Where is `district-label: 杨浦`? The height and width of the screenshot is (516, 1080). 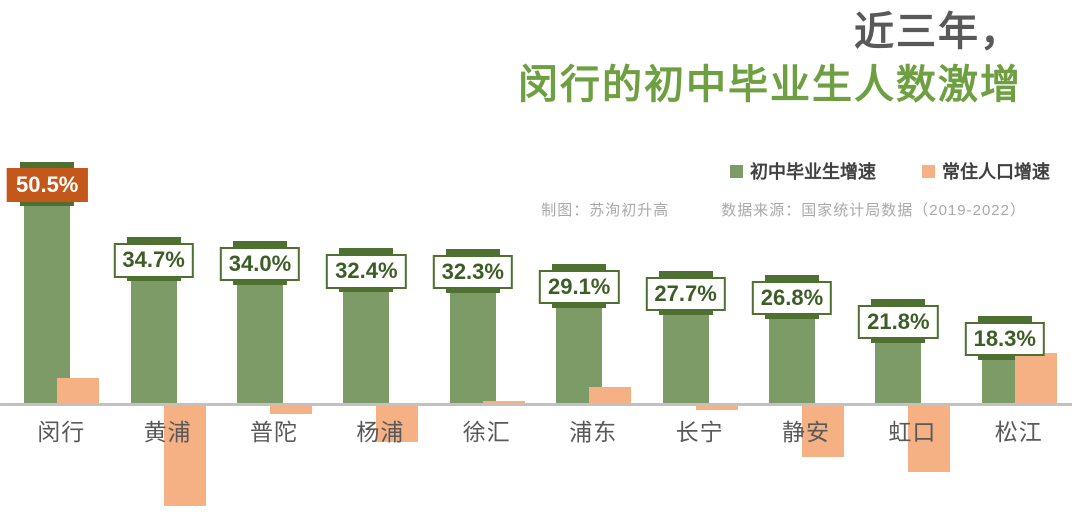
district-label: 杨浦 is located at coordinates (380, 432).